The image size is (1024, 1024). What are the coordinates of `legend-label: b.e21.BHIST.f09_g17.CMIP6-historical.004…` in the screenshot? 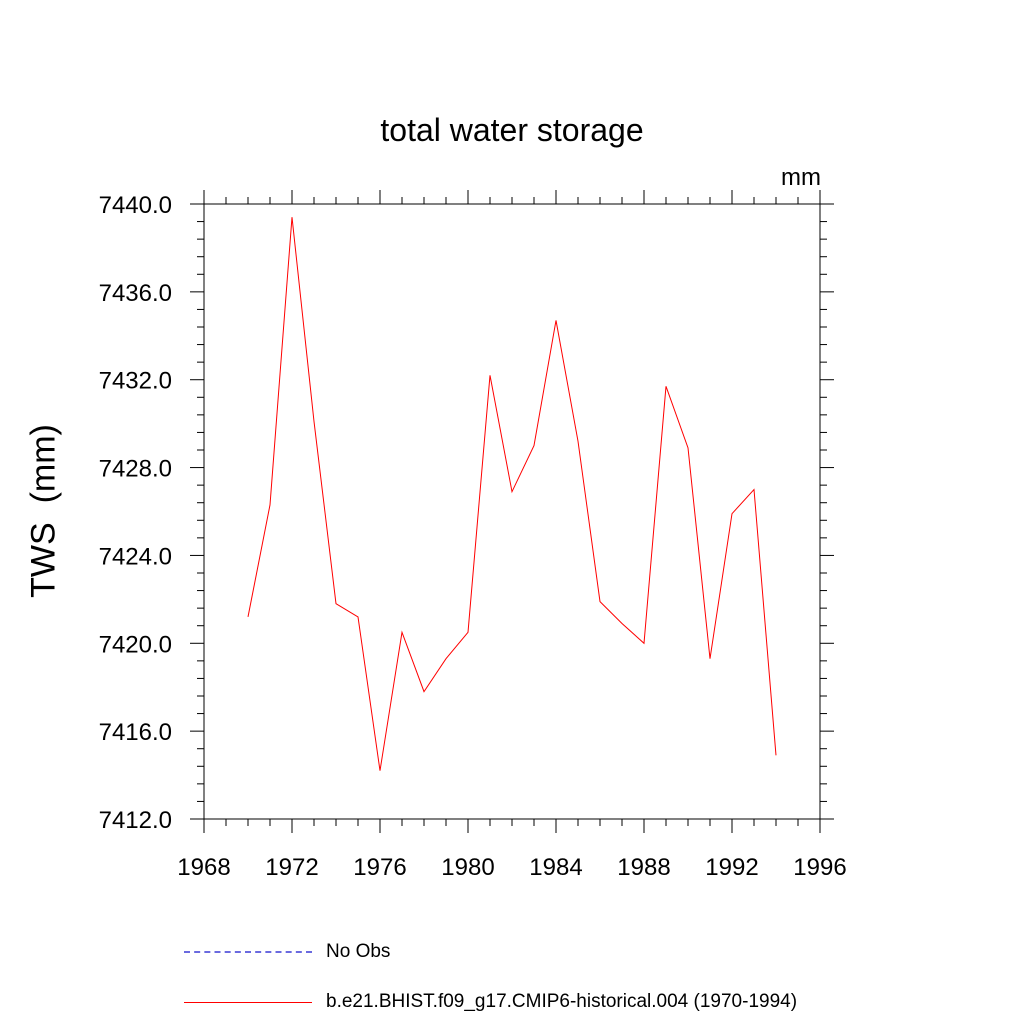 It's located at (562, 1001).